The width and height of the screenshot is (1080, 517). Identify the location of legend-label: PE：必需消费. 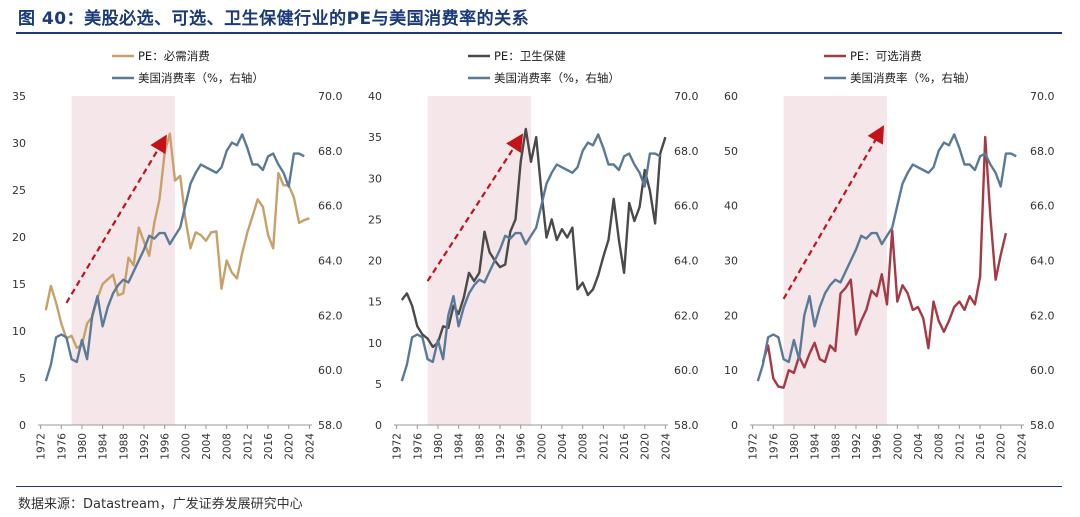
(174, 56).